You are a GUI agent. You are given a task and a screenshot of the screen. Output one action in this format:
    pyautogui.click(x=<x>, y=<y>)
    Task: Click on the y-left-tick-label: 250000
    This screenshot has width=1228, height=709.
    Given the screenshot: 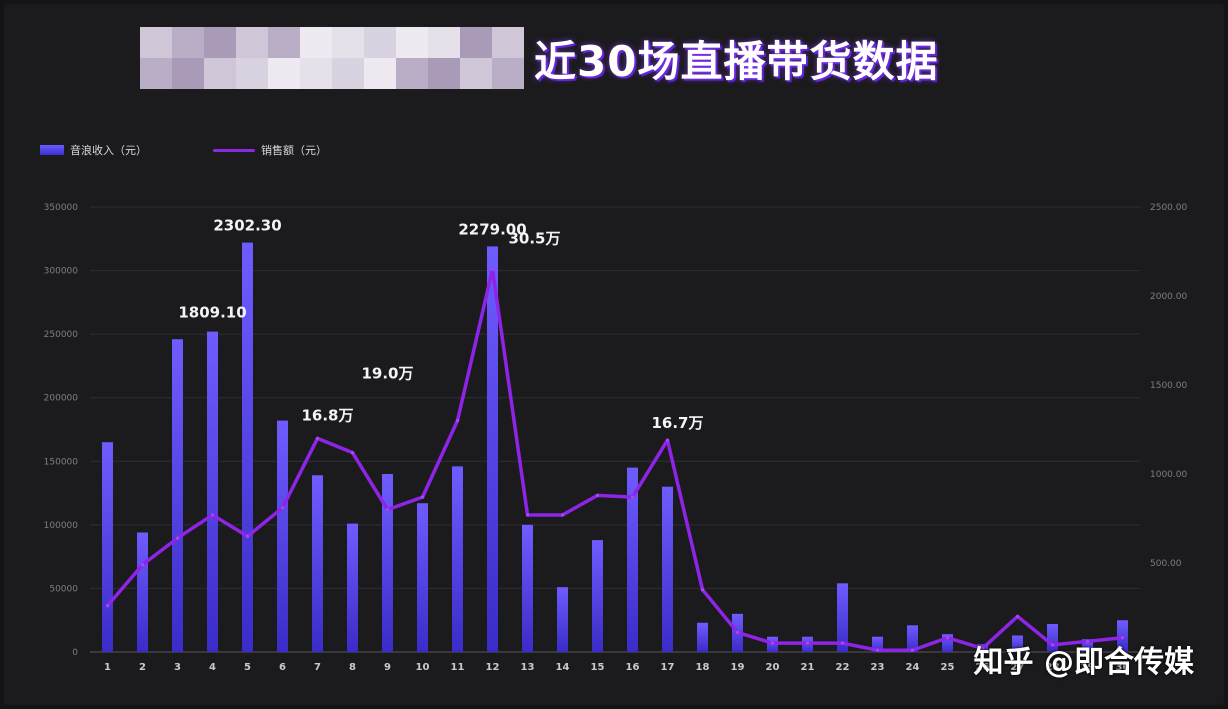 What is the action you would take?
    pyautogui.click(x=61, y=335)
    